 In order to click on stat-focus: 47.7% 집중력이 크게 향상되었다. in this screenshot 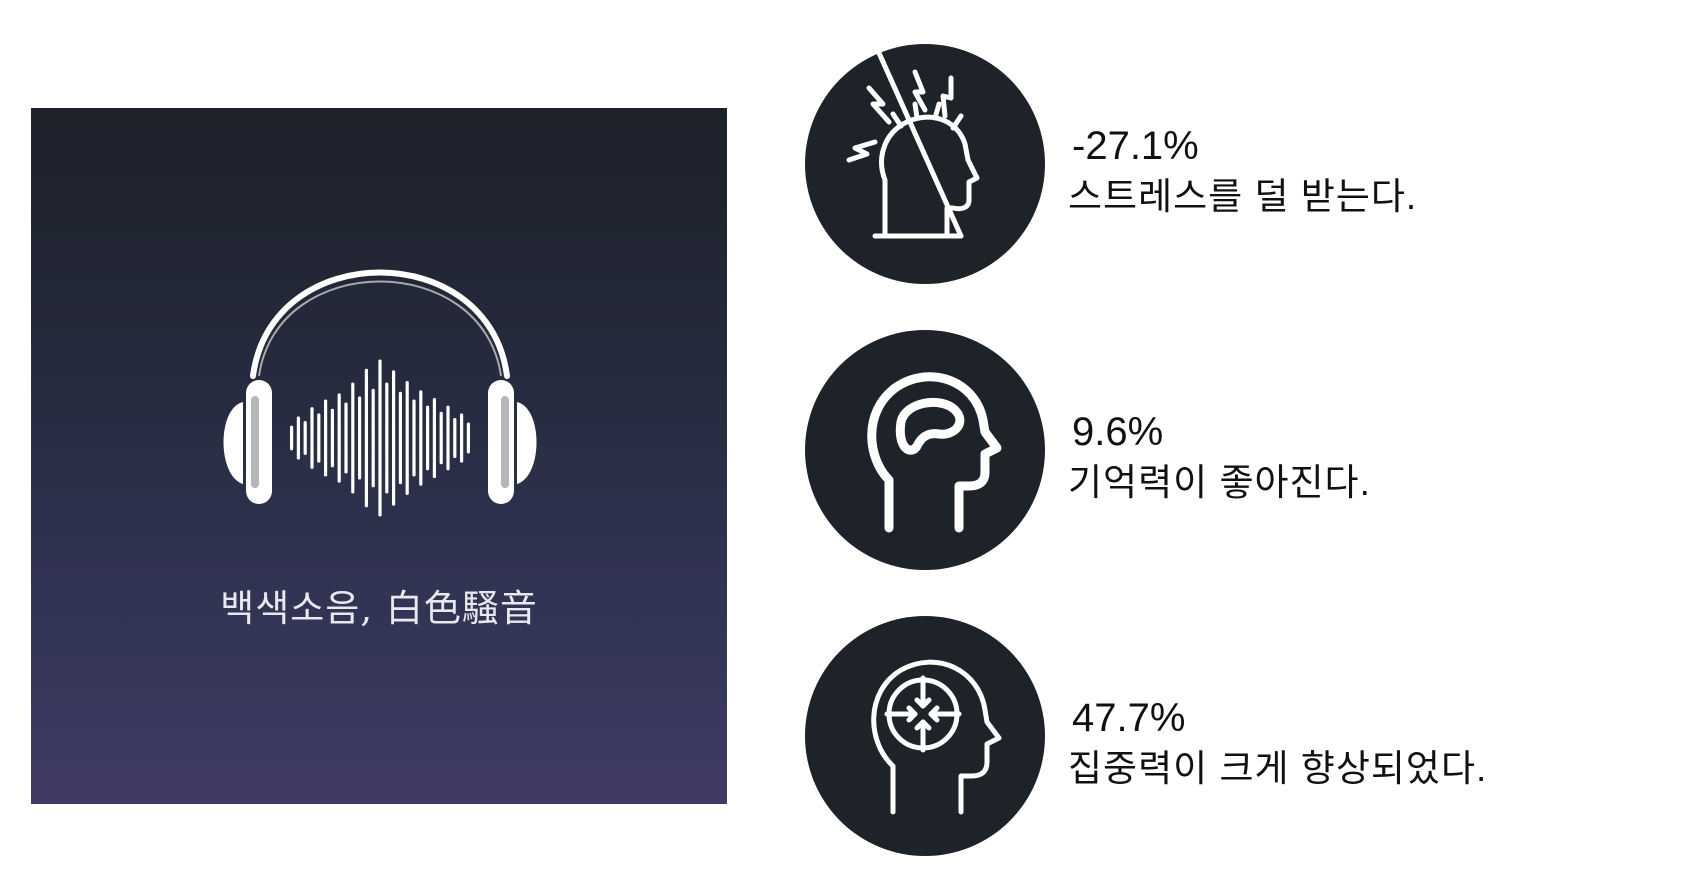, I will do `click(1235, 736)`.